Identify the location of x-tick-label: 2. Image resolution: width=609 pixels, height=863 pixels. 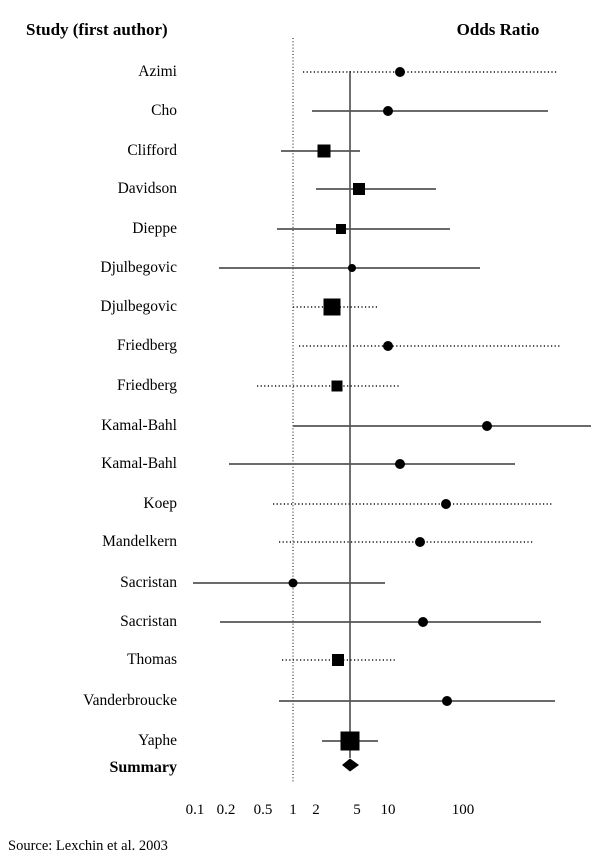
(316, 810).